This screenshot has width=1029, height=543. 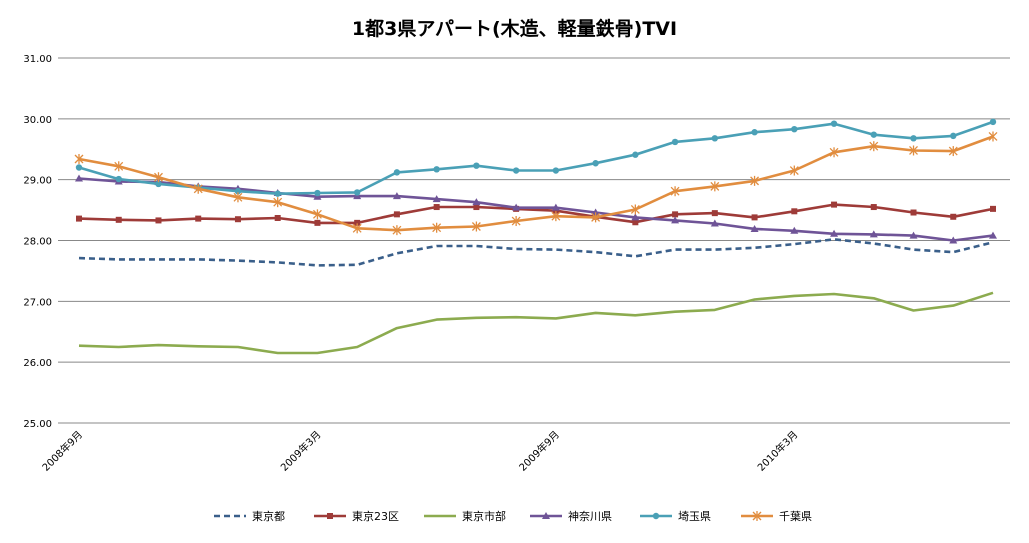 I want to click on legend: 東京都 東京23区 東京市部 神奈川県 埼玉県 千葉県, so click(x=513, y=516).